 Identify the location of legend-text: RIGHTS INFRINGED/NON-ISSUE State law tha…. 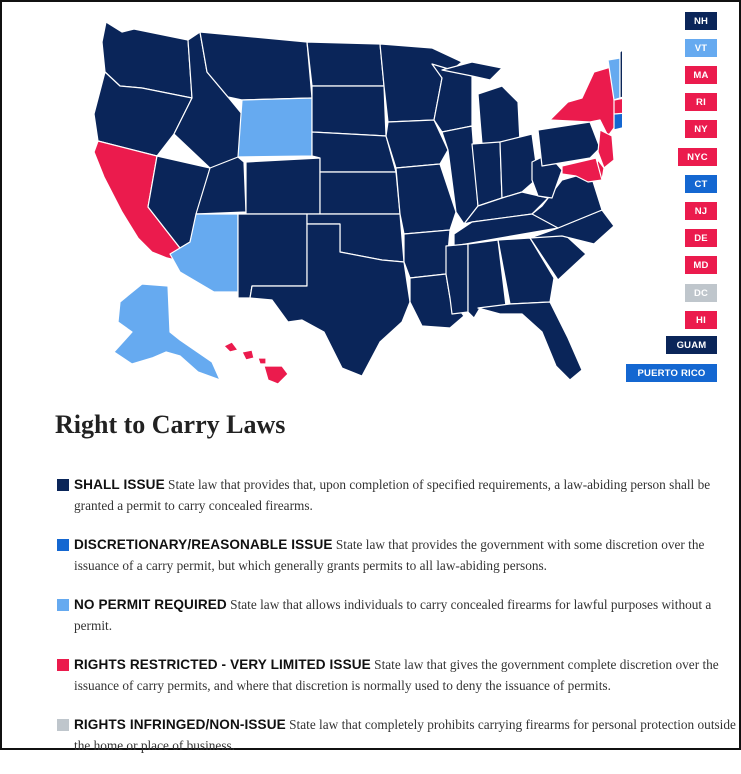
(406, 735).